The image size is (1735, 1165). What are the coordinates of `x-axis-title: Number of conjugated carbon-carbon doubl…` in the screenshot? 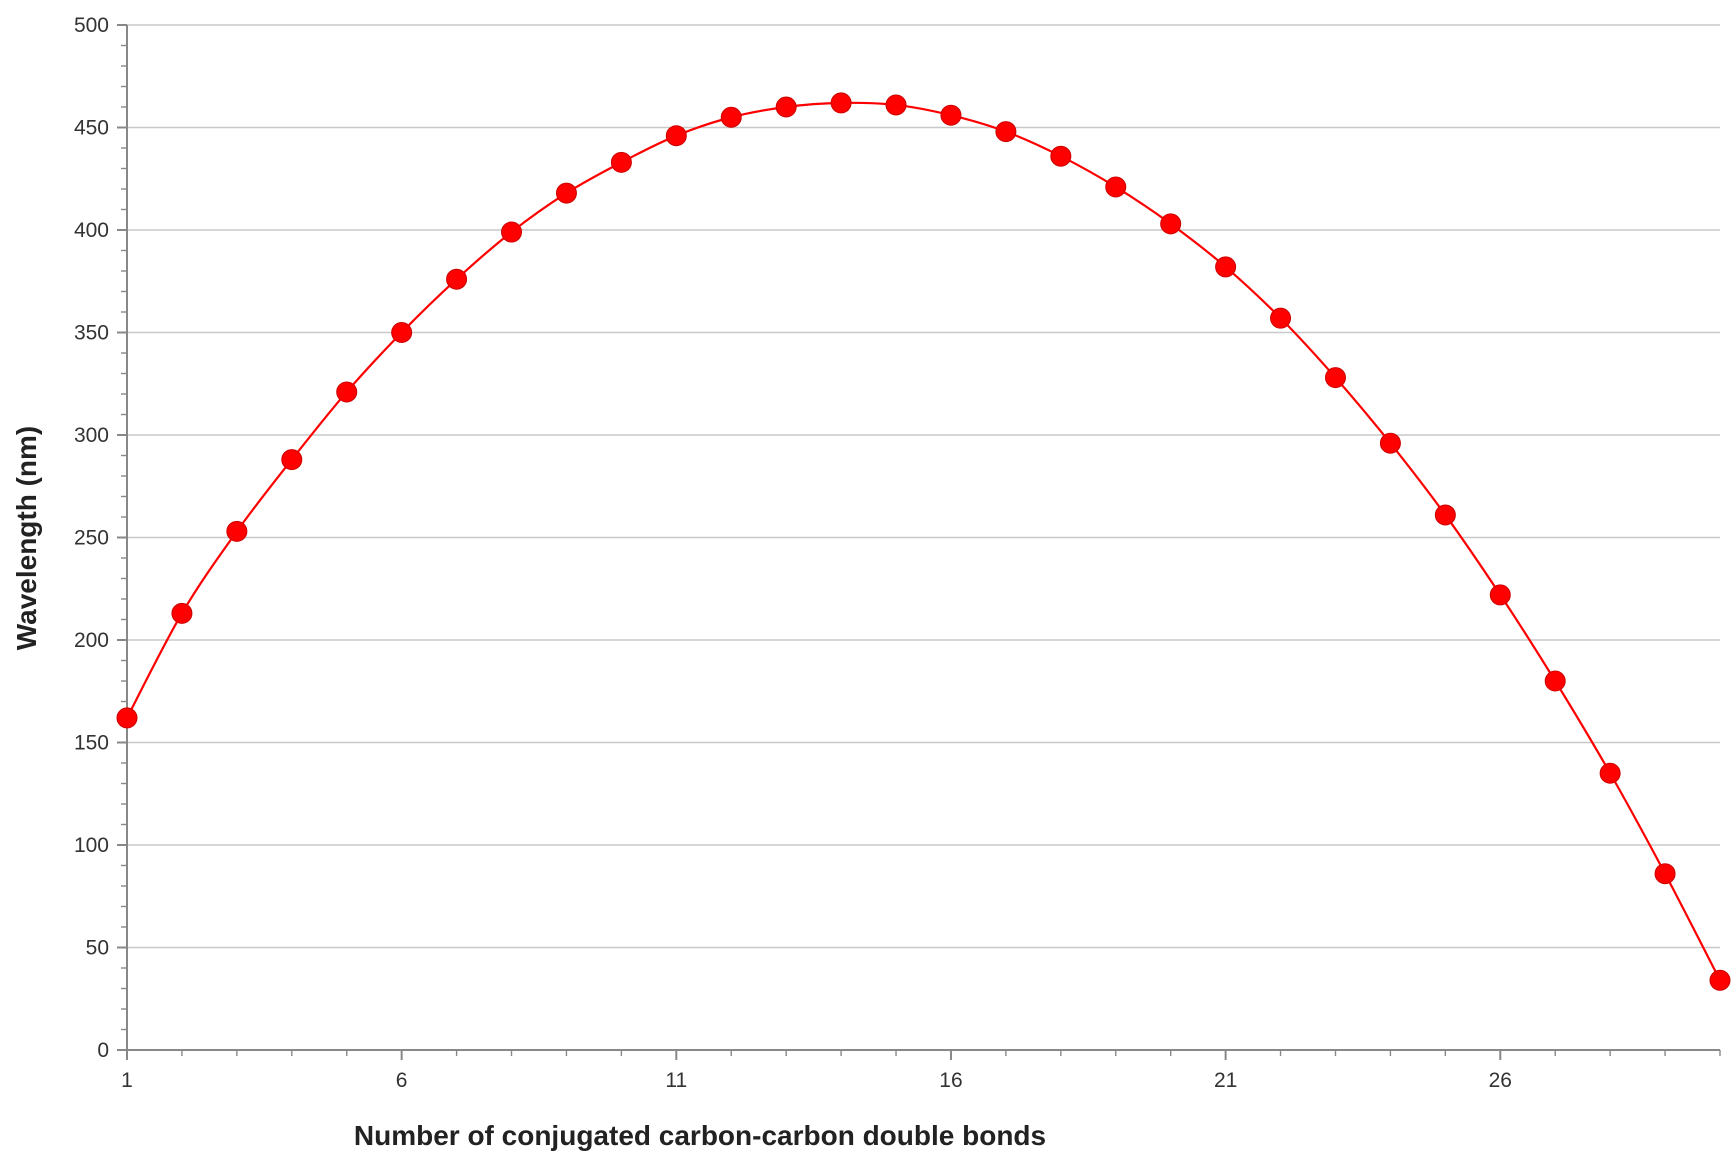 It's located at (700, 1135).